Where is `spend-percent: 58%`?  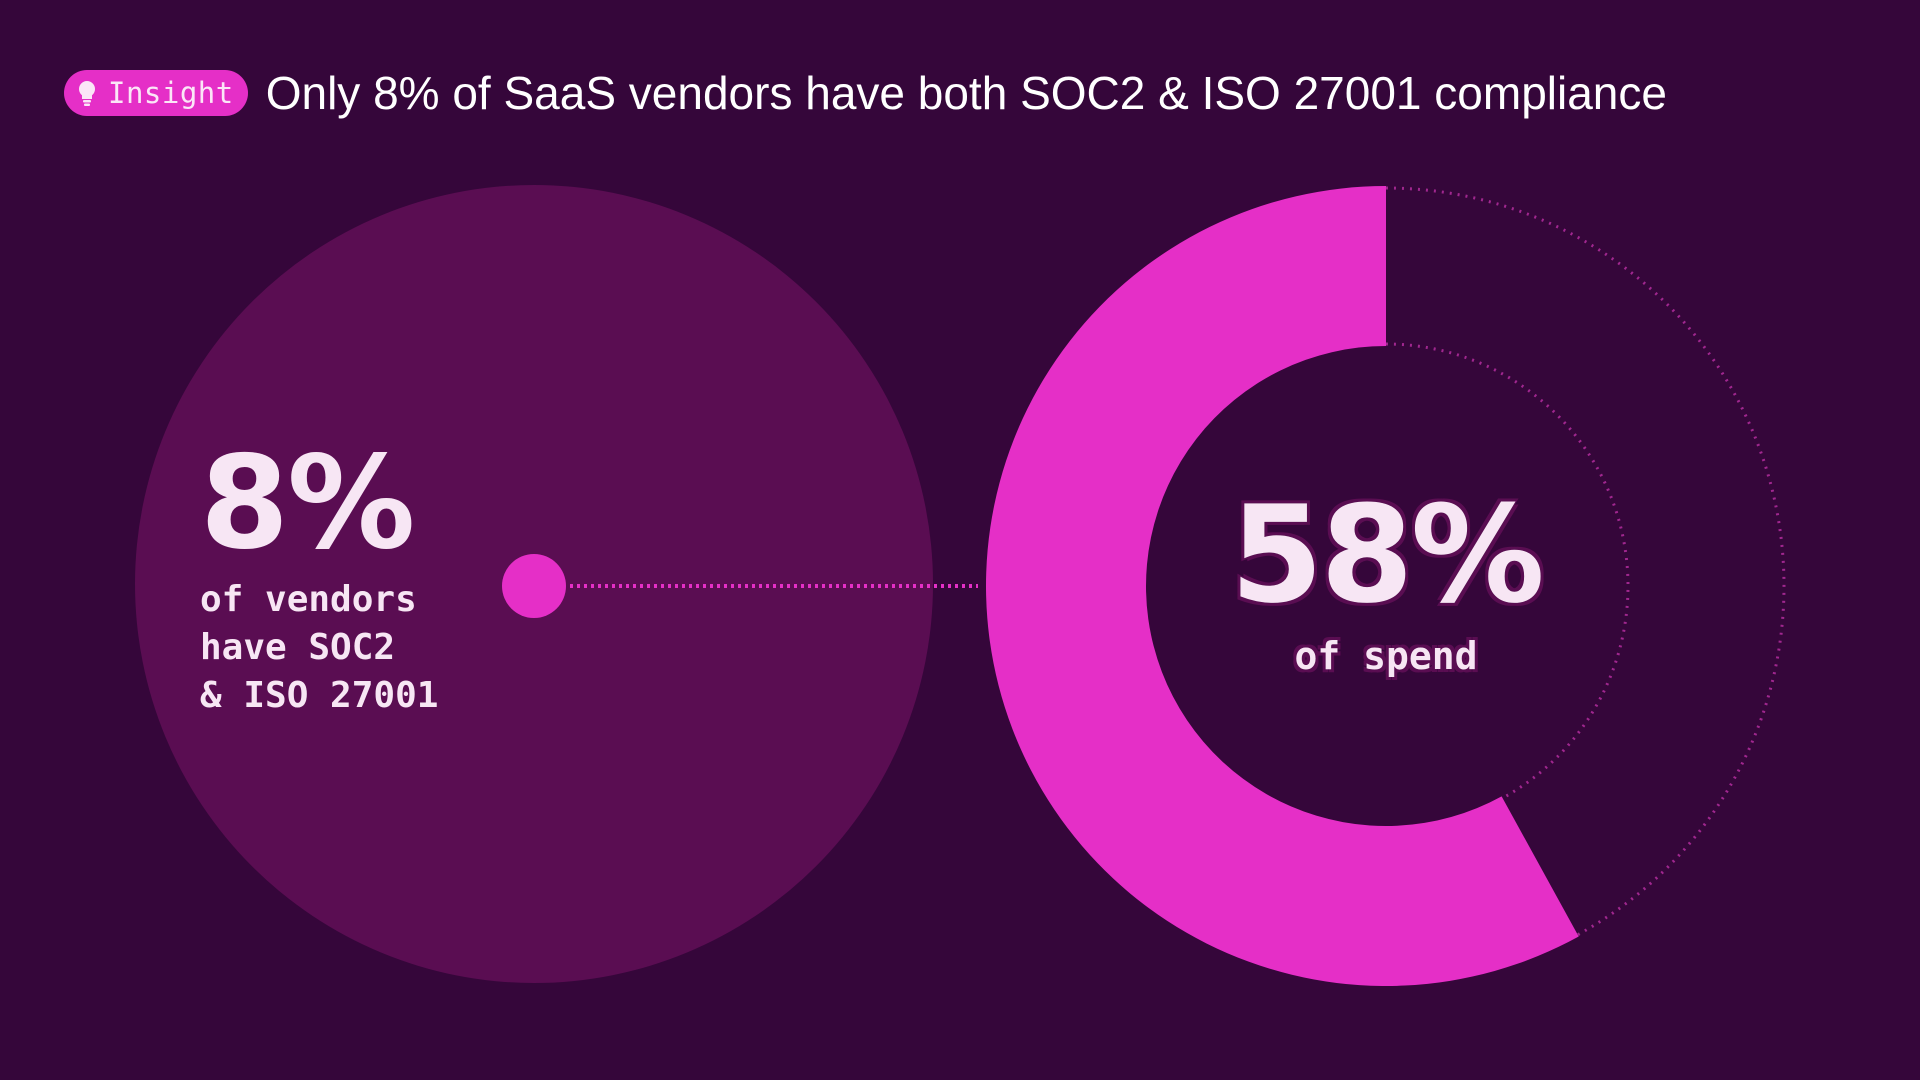 spend-percent: 58% is located at coordinates (1387, 555).